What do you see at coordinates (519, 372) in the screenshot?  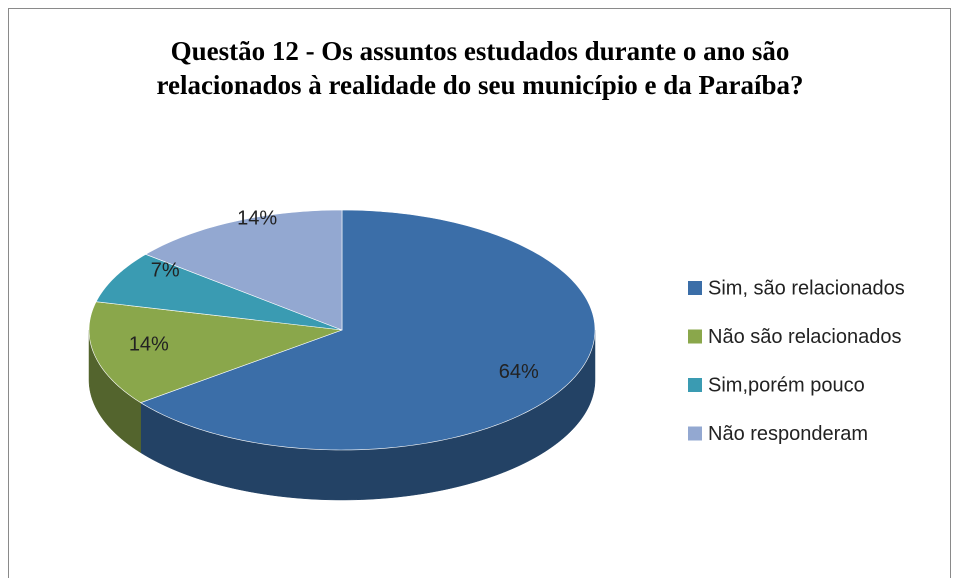 I see `data-label: 64%` at bounding box center [519, 372].